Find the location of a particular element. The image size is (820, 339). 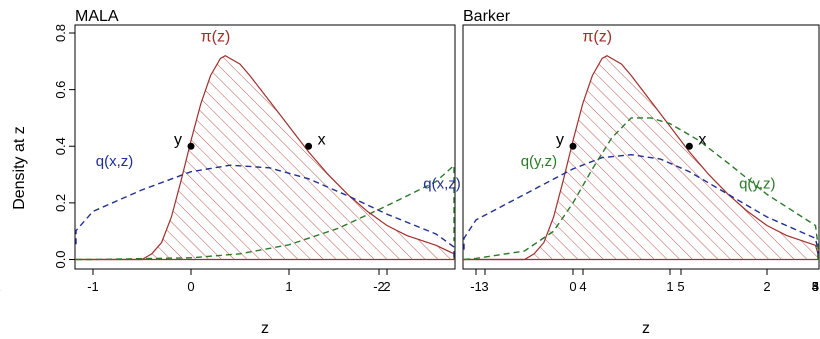

y-tick-label: 0.0 is located at coordinates (60, 259).